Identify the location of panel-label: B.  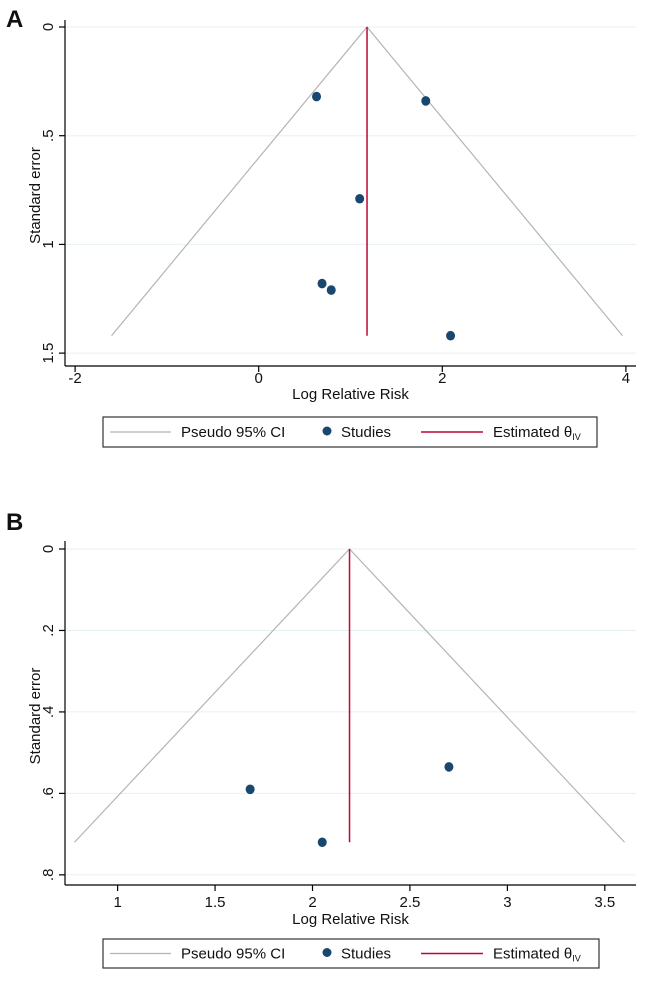
(14, 522).